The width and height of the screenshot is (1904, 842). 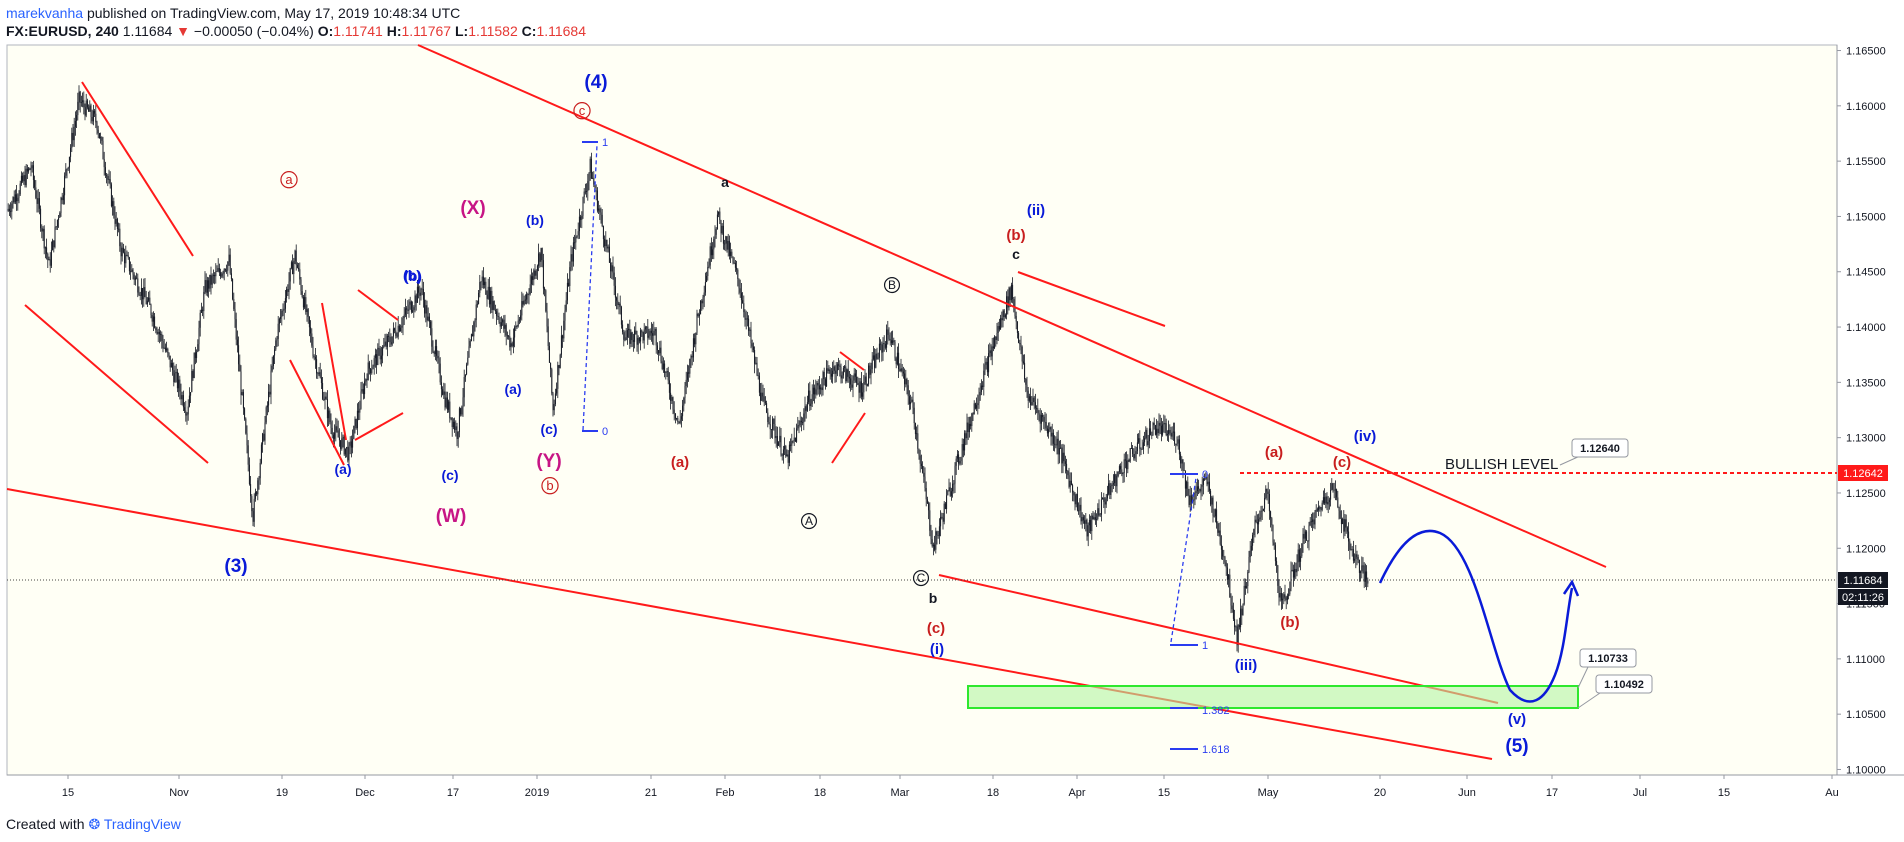 I want to click on tradingview-link: TradingView, so click(x=142, y=824).